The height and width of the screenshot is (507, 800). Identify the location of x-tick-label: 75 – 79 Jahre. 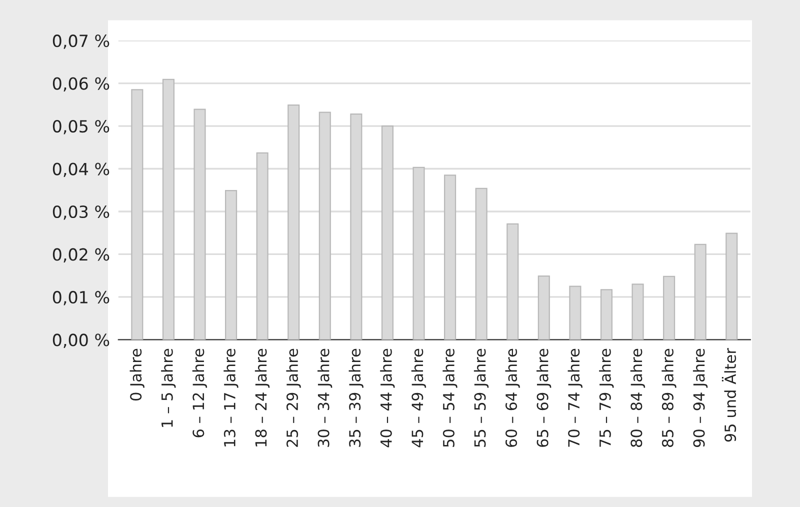
(606, 397).